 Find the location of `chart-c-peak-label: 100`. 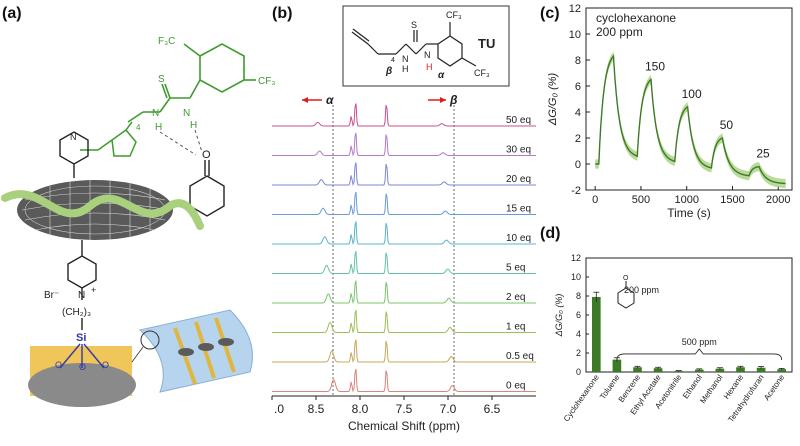

chart-c-peak-label: 100 is located at coordinates (692, 94).